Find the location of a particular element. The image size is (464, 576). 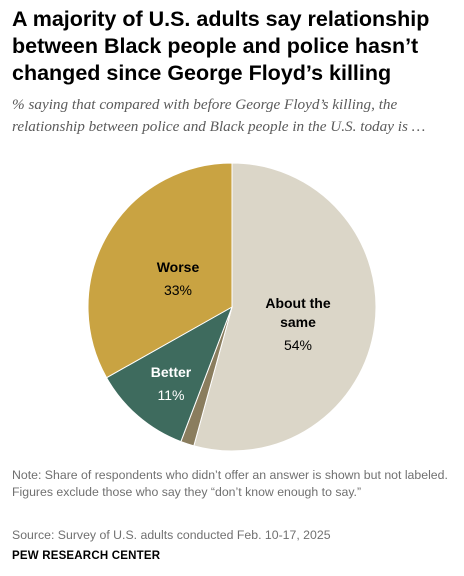

slice-value-about-the-same: 54% is located at coordinates (298, 345).